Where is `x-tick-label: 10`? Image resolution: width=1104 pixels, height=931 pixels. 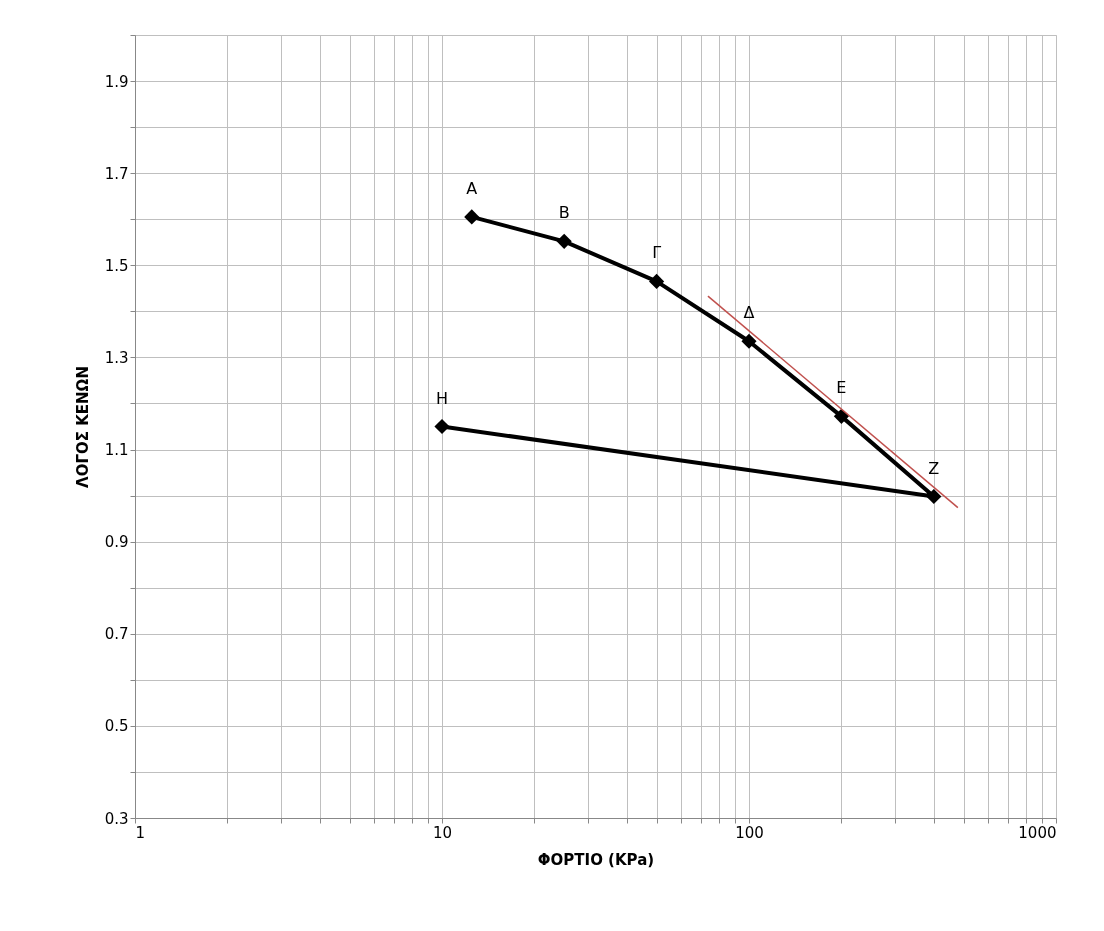
x-tick-label: 10 is located at coordinates (442, 832).